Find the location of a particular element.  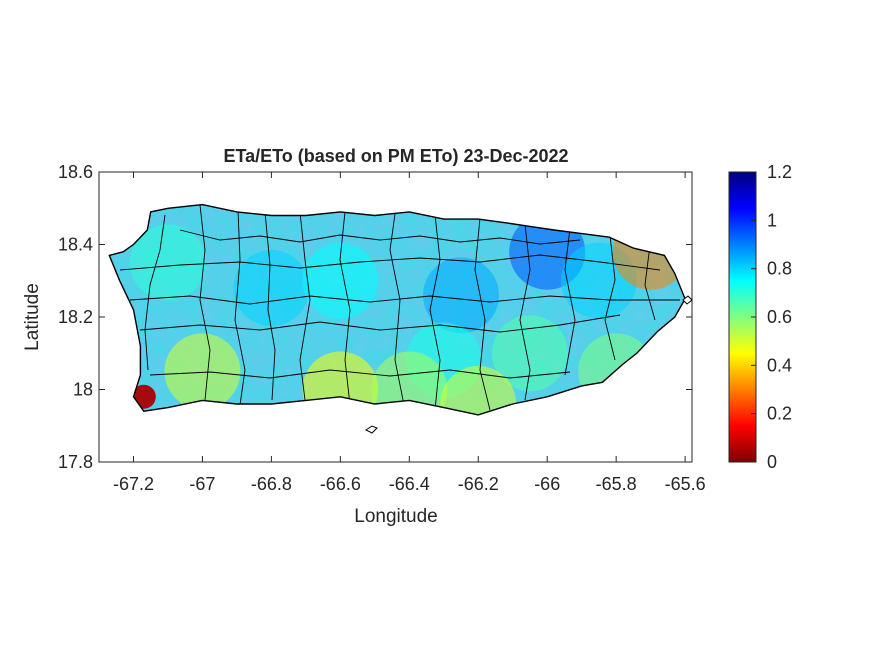

x-tick-label: -66.8 is located at coordinates (271, 484).